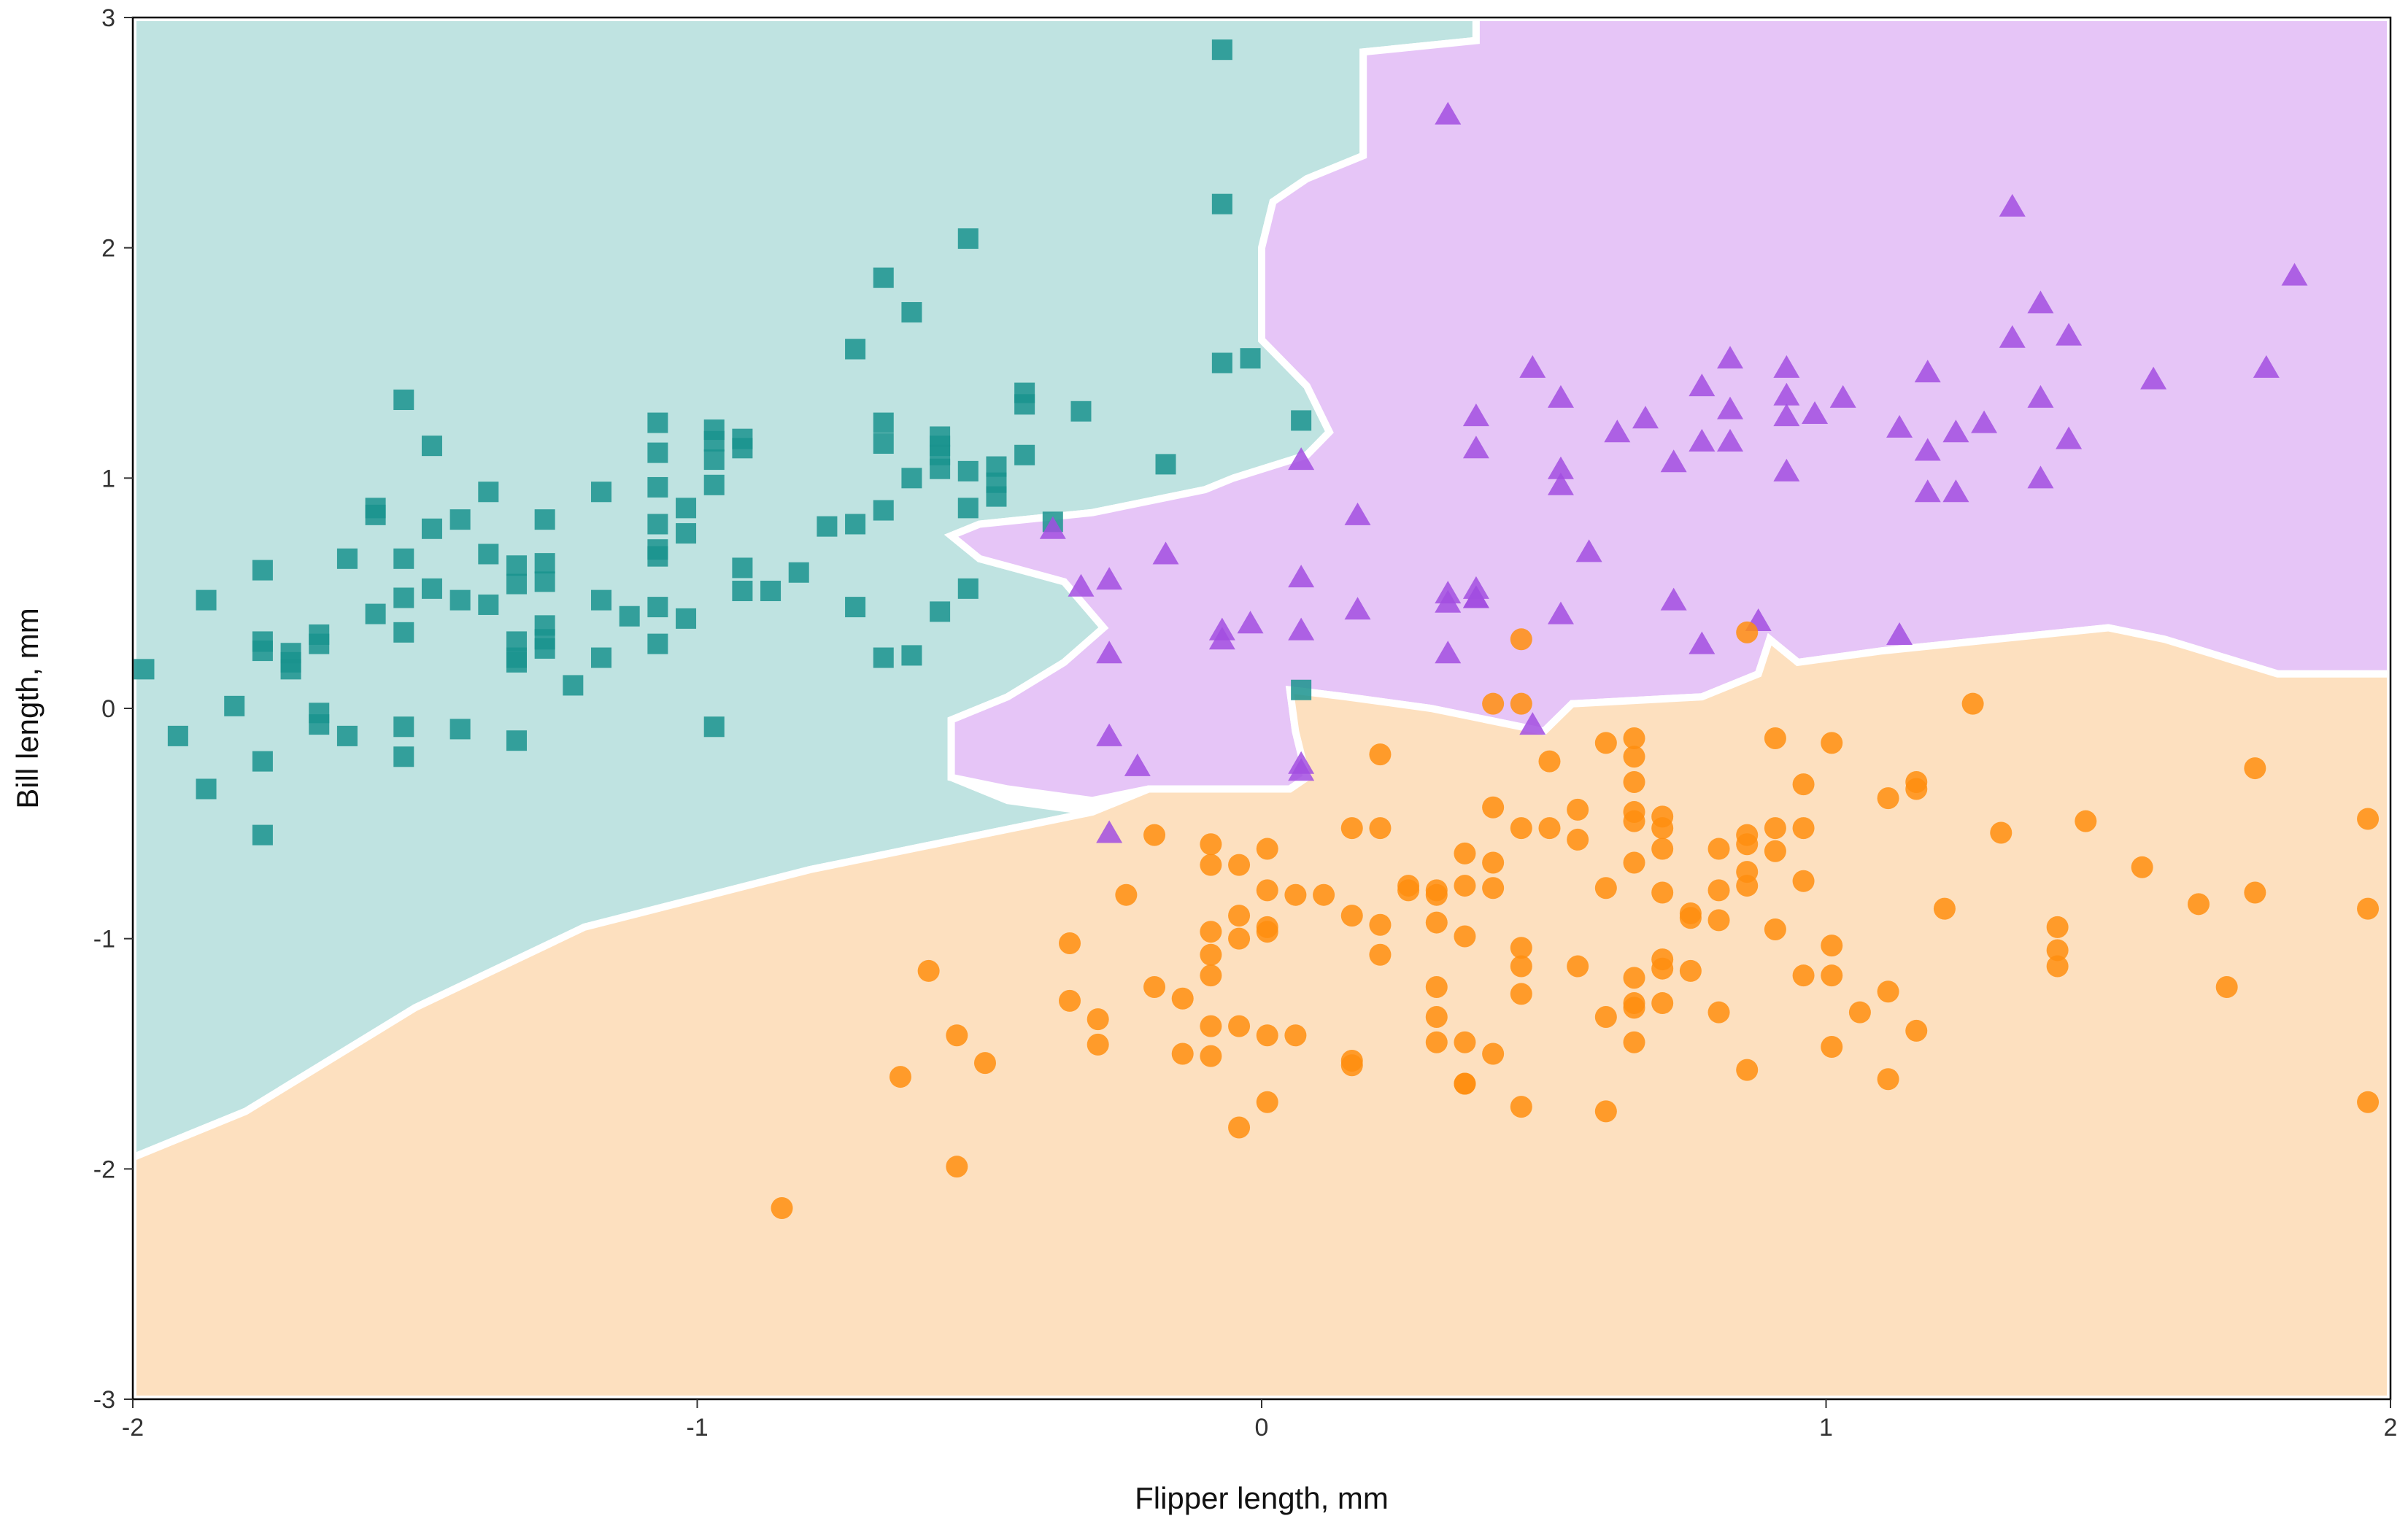  I want to click on y-tick-label: 1, so click(108, 479).